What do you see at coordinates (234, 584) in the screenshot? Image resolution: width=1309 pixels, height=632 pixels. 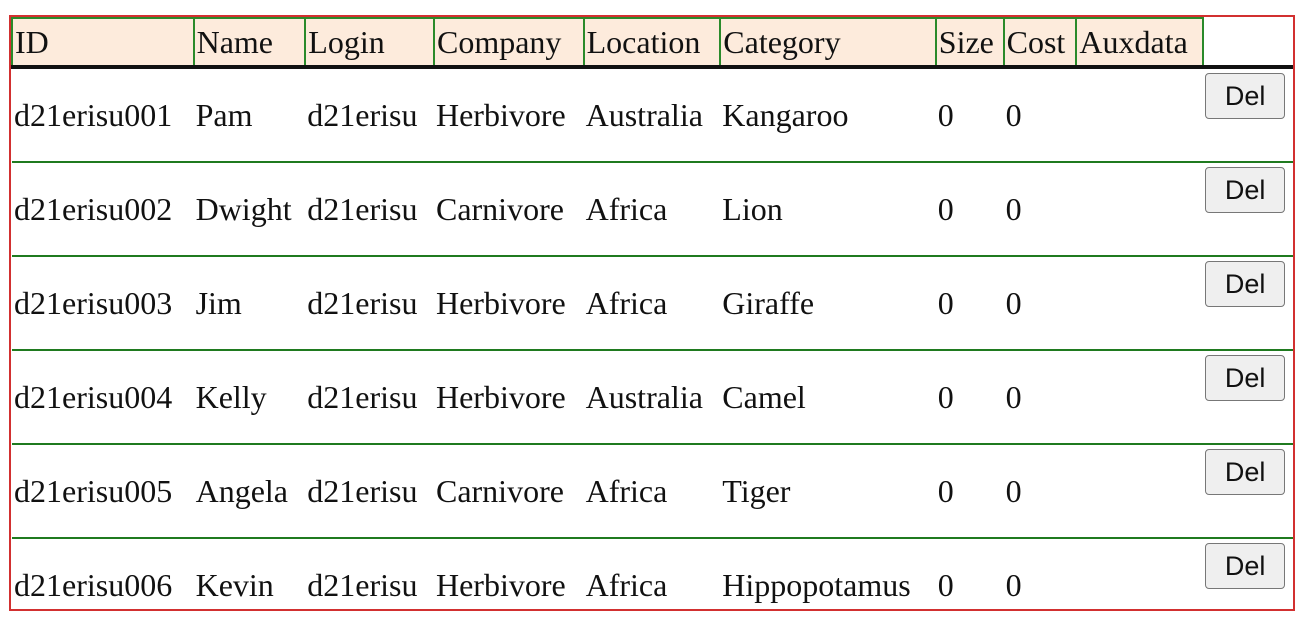 I see `cell-name: Kevin` at bounding box center [234, 584].